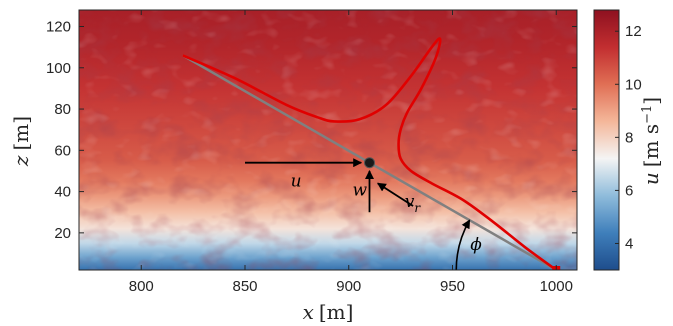  What do you see at coordinates (369, 163) in the screenshot?
I see `measurement-point` at bounding box center [369, 163].